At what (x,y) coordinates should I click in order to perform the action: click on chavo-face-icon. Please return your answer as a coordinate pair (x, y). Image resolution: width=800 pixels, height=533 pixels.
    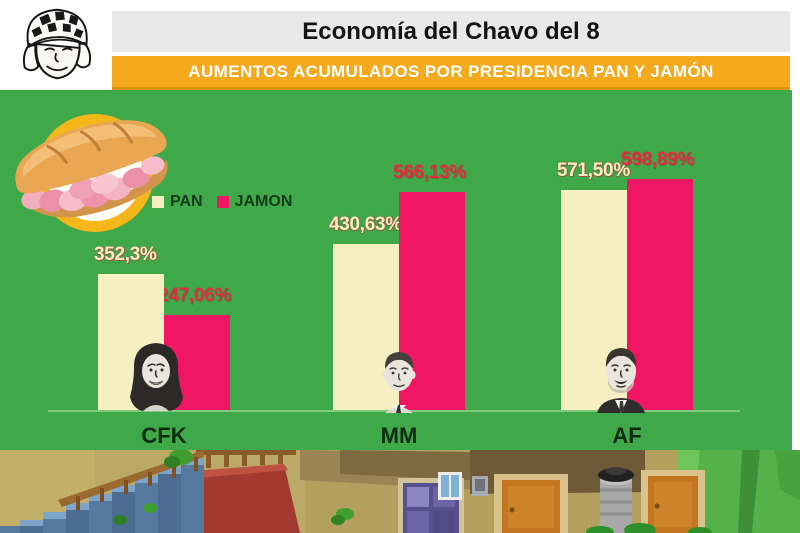
    Looking at the image, I should click on (57, 44).